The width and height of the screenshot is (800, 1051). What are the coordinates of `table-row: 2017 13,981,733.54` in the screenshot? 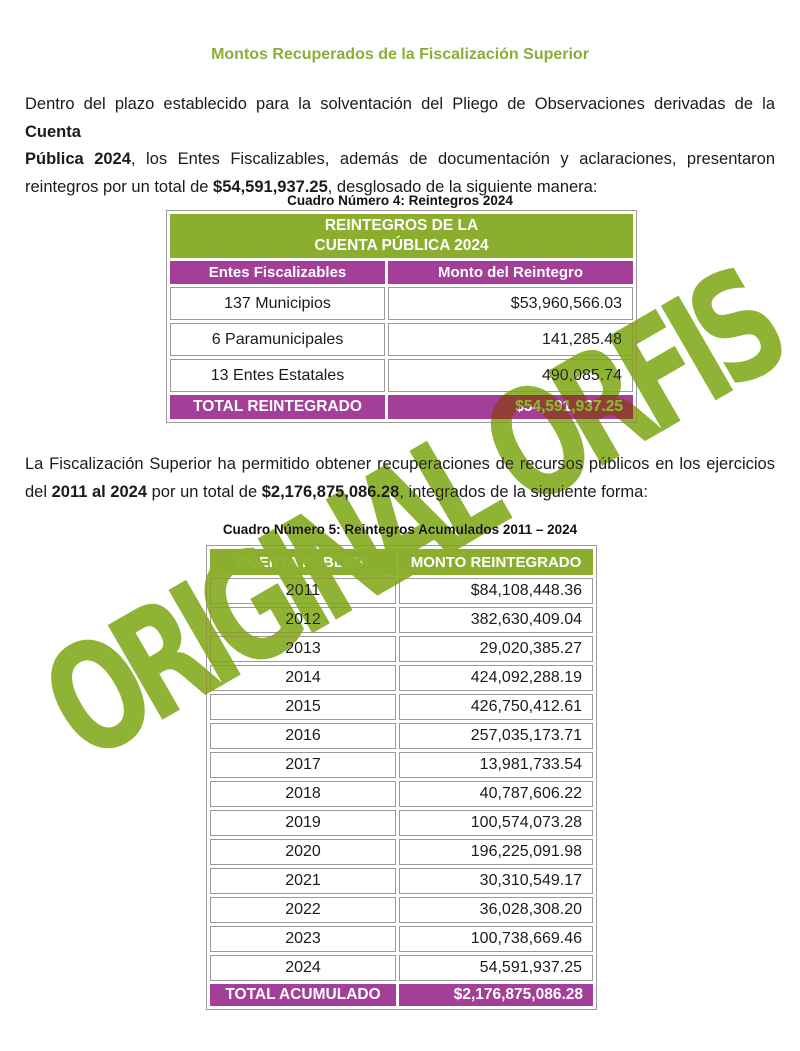 It's located at (401, 765).